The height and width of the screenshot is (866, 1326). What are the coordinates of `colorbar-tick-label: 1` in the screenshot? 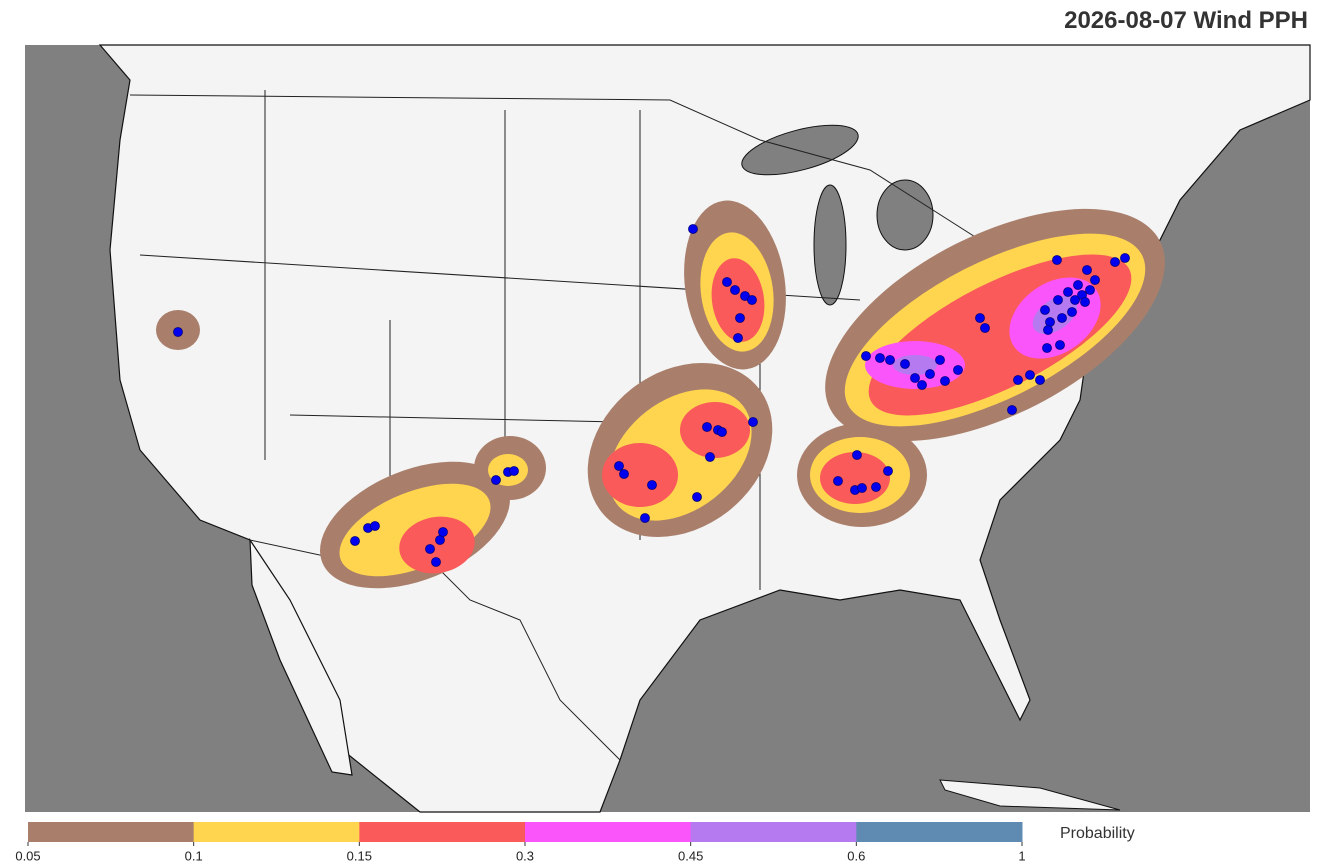 It's located at (1021, 855).